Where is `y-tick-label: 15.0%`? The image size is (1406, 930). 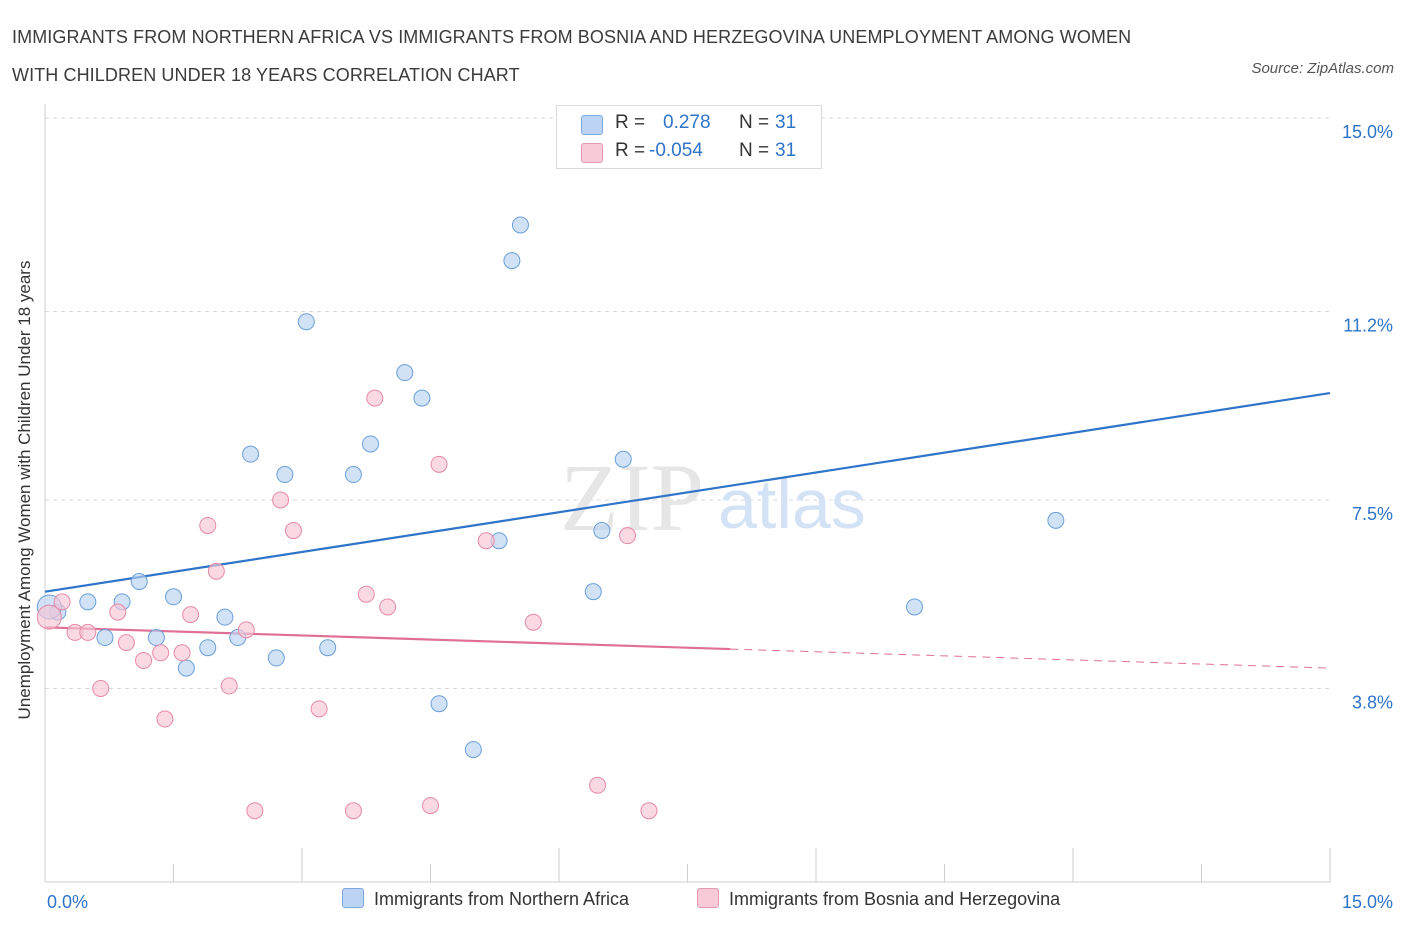 y-tick-label: 15.0% is located at coordinates (1367, 132).